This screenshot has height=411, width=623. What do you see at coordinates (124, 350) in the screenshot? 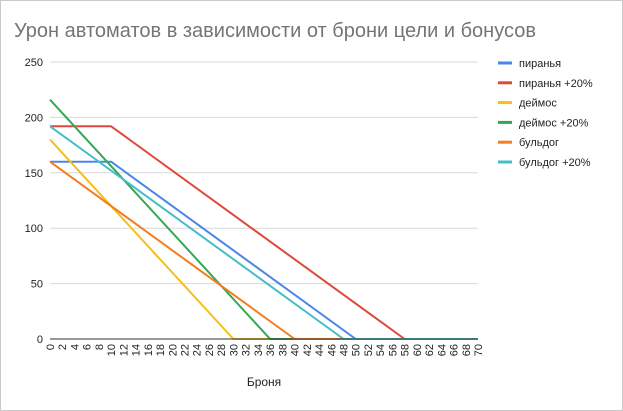
I see `x-tick-label: 12` at bounding box center [124, 350].